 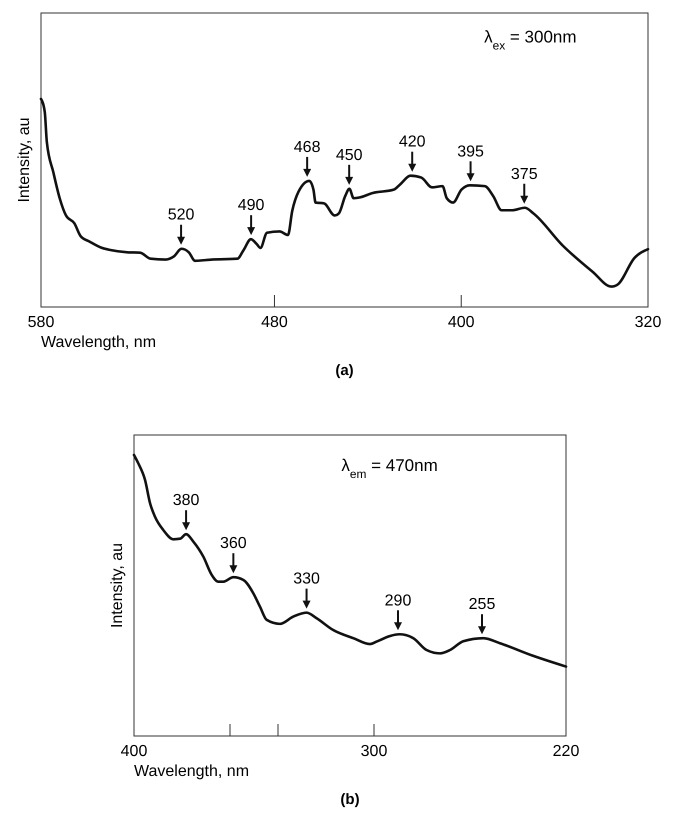 What do you see at coordinates (389, 469) in the screenshot?
I see `annotation: λ$_{em}$ = 470nm` at bounding box center [389, 469].